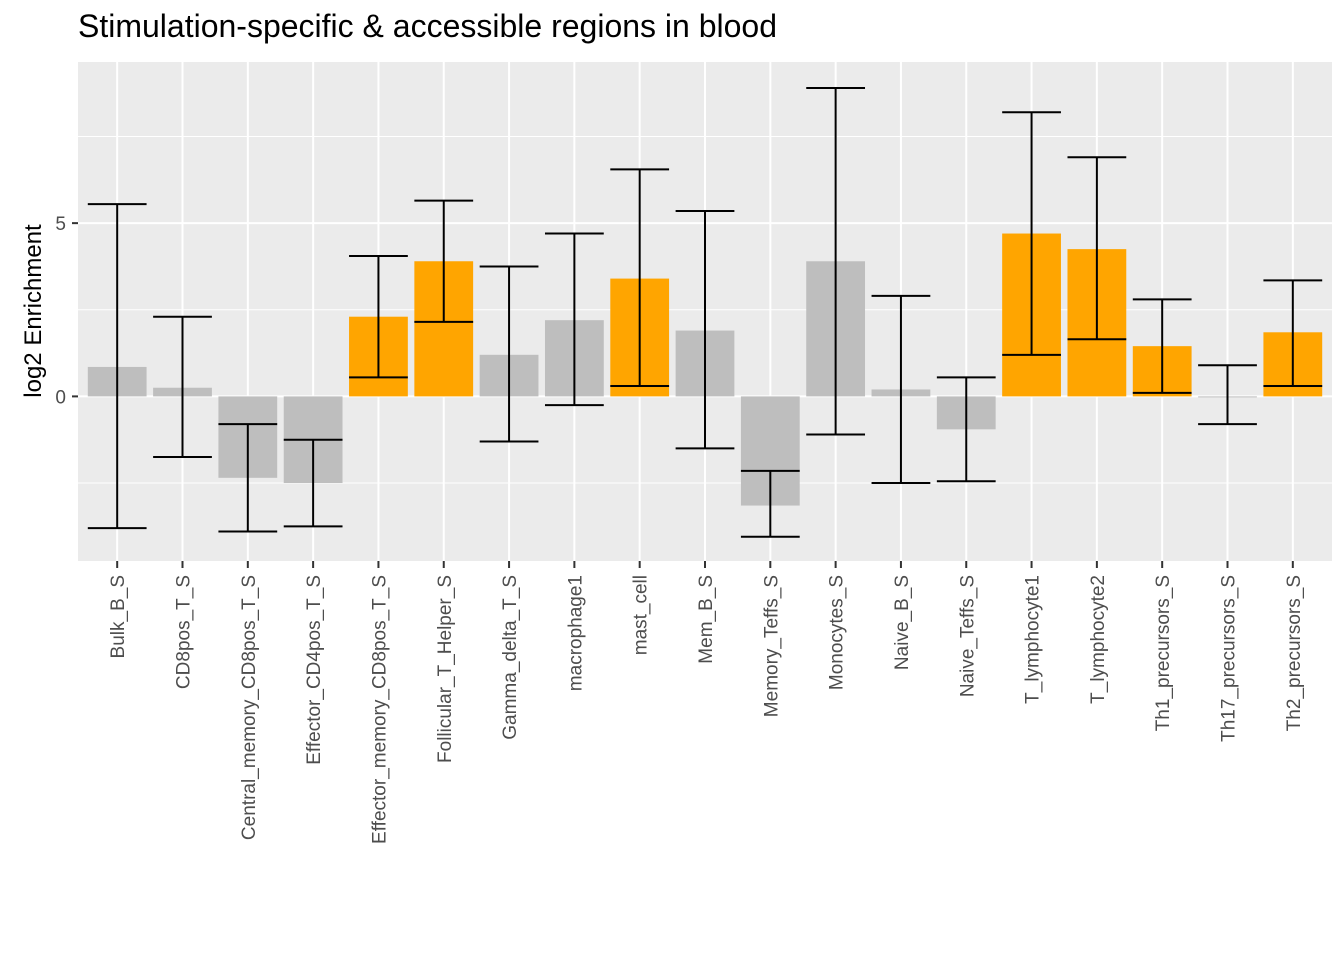 This screenshot has width=1344, height=960. What do you see at coordinates (314, 670) in the screenshot?
I see `x-tick-label: Effector_CD4pos_T_S` at bounding box center [314, 670].